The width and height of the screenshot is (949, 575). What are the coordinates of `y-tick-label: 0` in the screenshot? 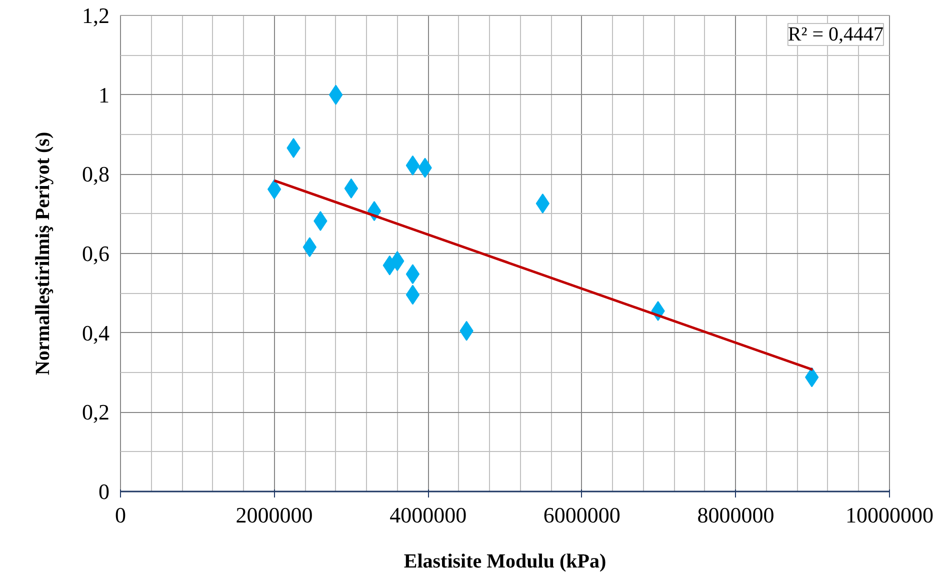 It's located at (104, 491).